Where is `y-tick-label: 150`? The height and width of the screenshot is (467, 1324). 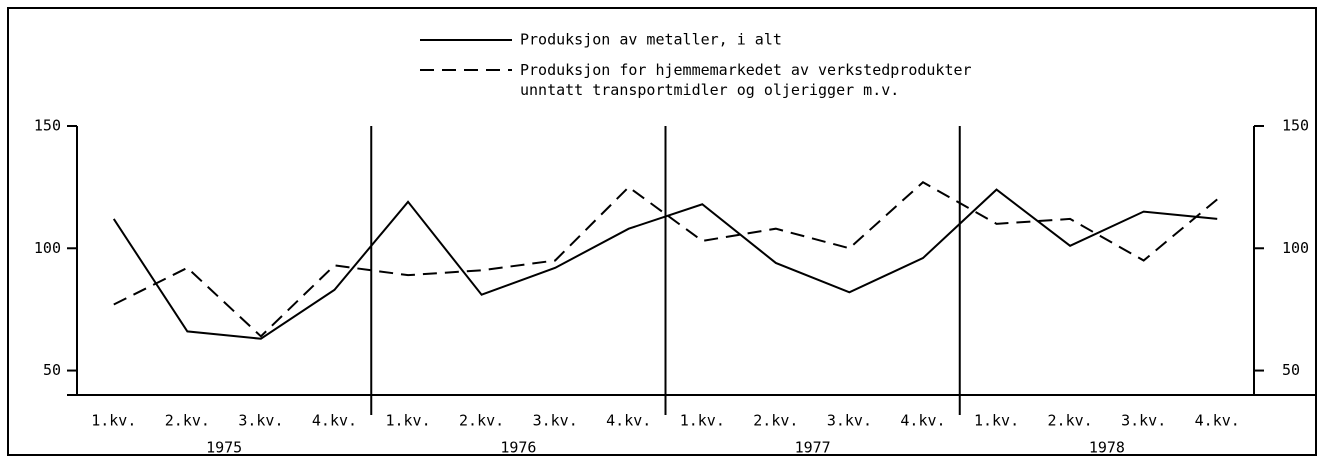
y-tick-label: 150 is located at coordinates (47, 126).